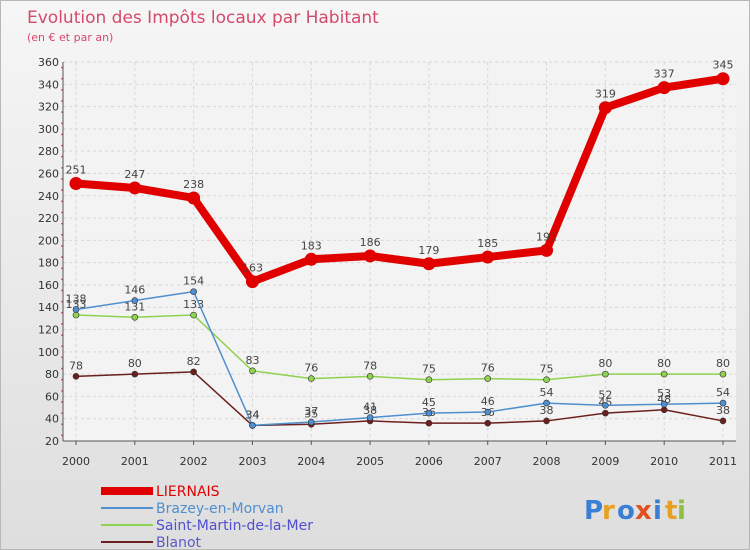  Describe the element at coordinates (370, 461) in the screenshot. I see `x-tick-label: 2005` at that location.